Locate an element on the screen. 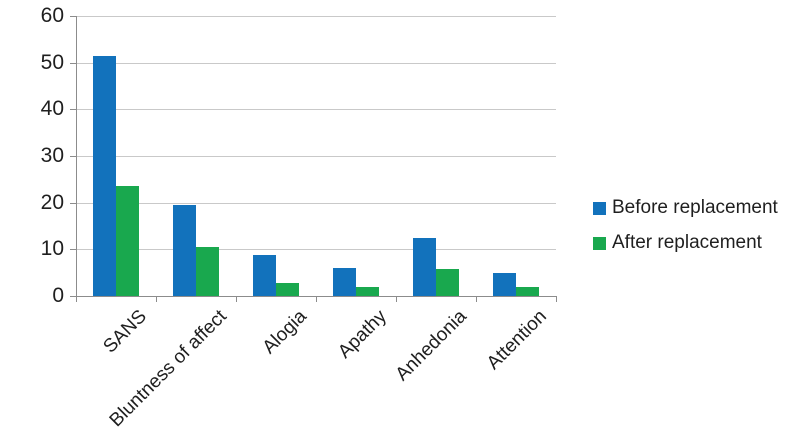  bar-before-replacement-bluntness-of-affect is located at coordinates (184, 250).